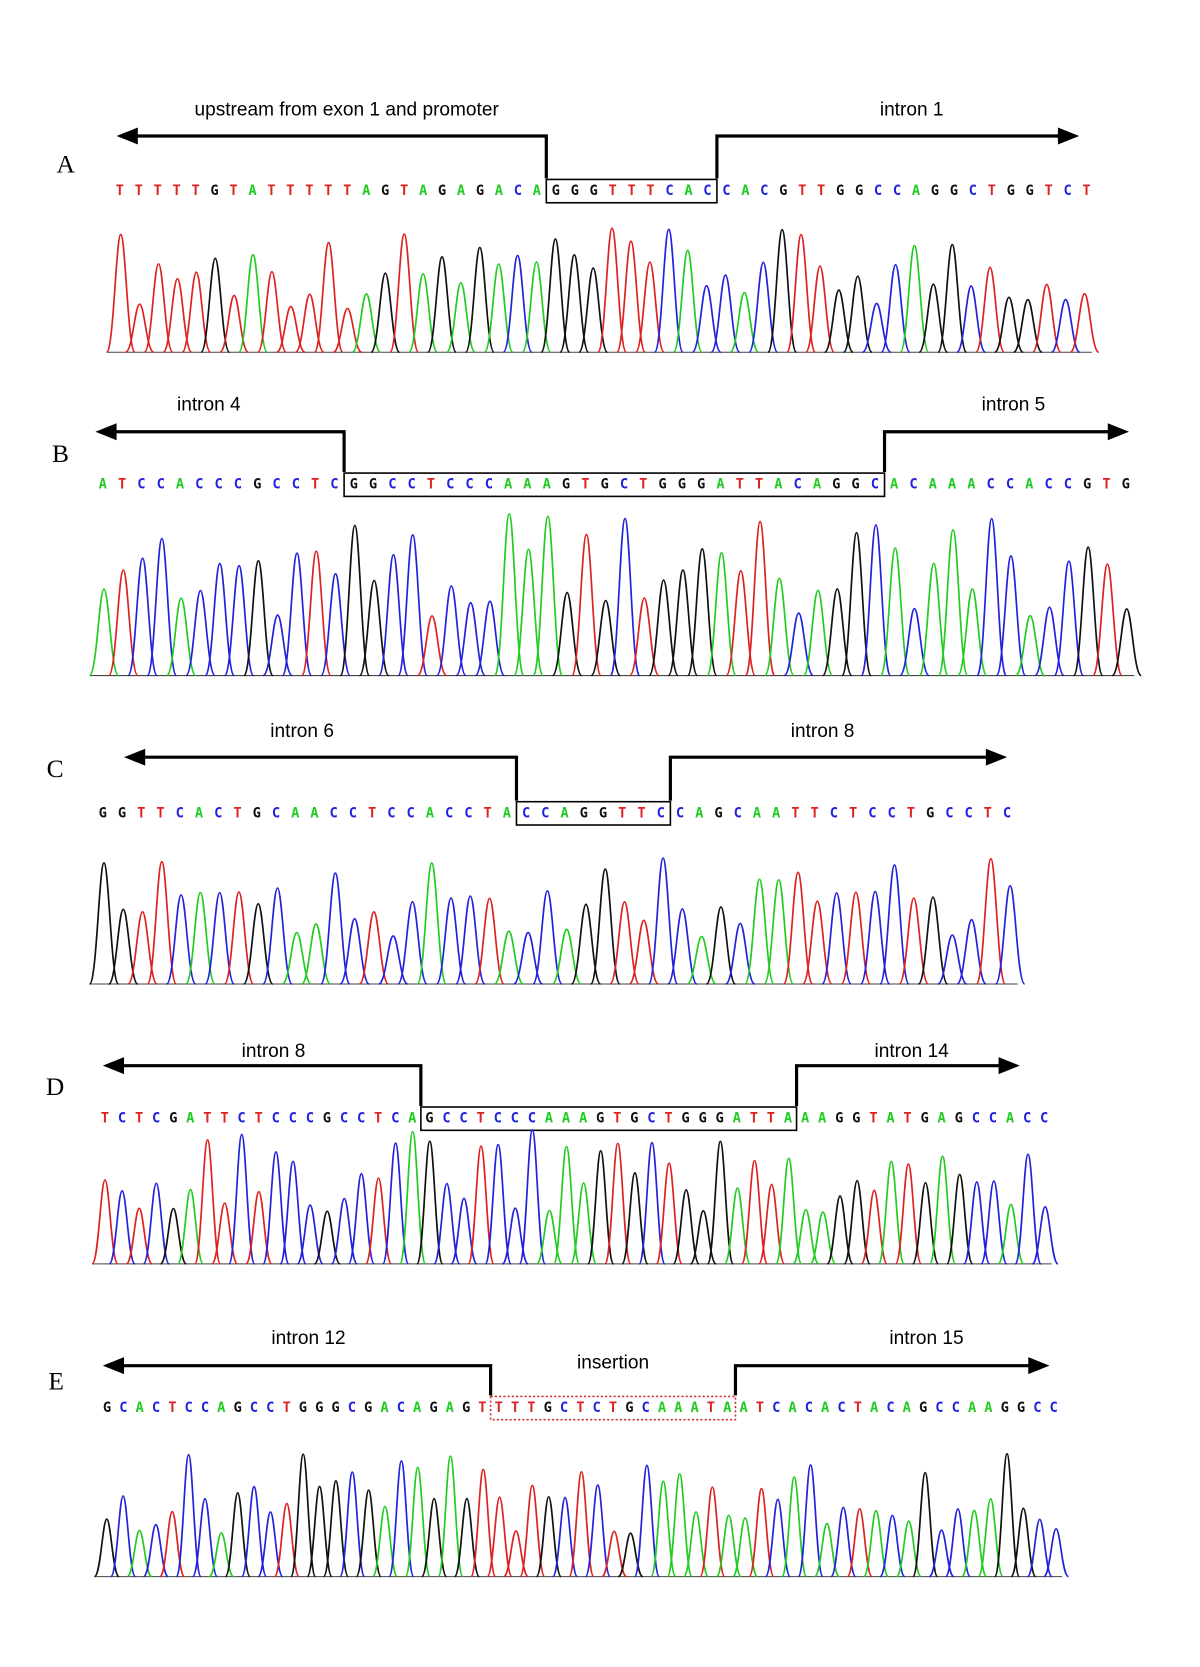 The height and width of the screenshot is (1667, 1200). I want to click on left-region-label: upstream from exon 1 and promoter, so click(346, 110).